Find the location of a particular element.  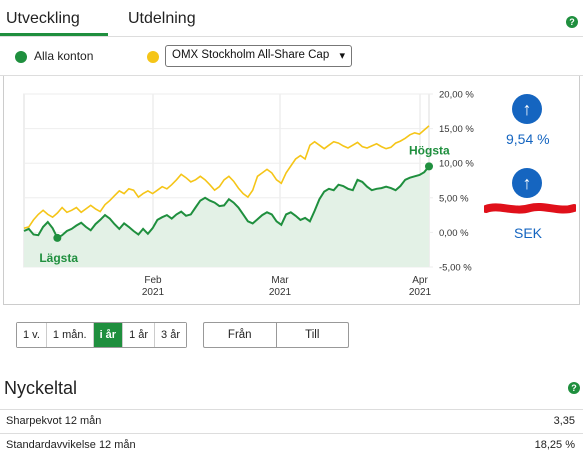

benchmark-select: OMX Stockholm All-Share Cap ▾ is located at coordinates (258, 56).